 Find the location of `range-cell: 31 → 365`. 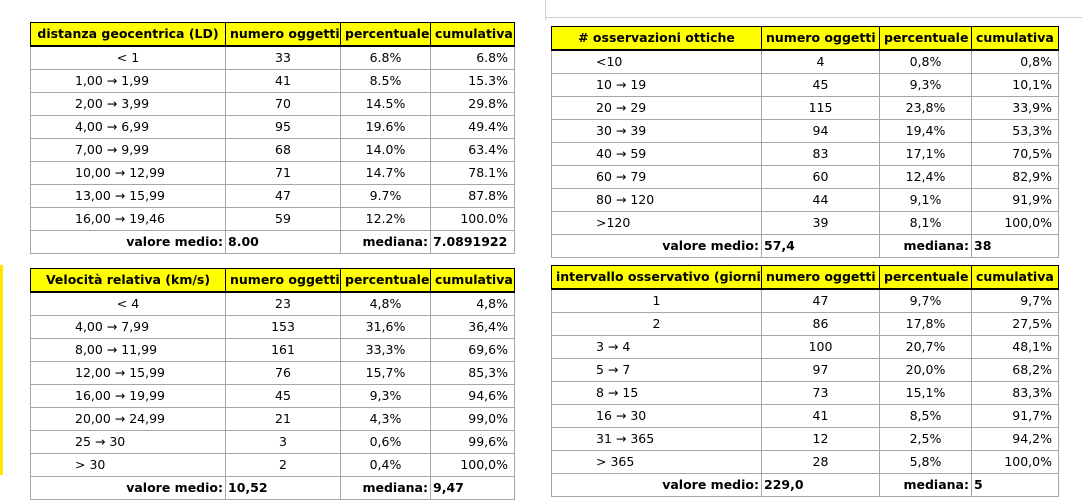

range-cell: 31 → 365 is located at coordinates (656, 439).